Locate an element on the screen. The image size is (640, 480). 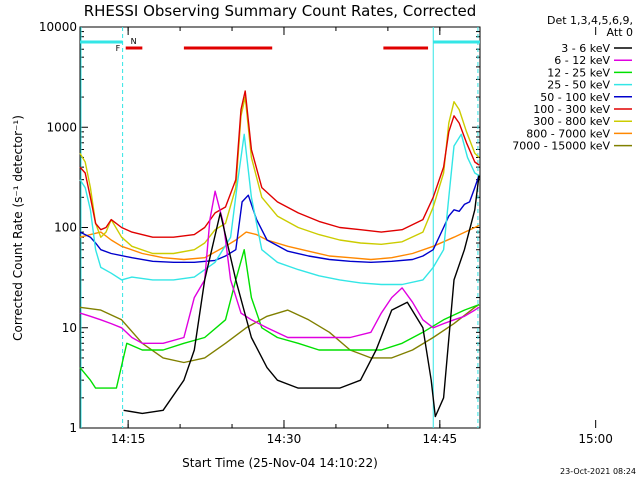
legend-label-300-800-kev: 300 - 800 keV is located at coordinates (571, 121).